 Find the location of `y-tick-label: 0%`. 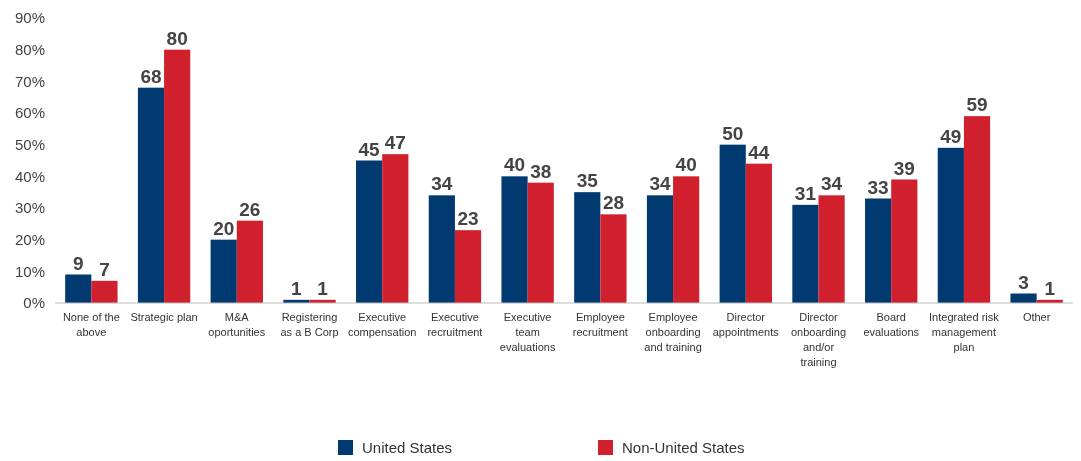

y-tick-label: 0% is located at coordinates (34, 303).